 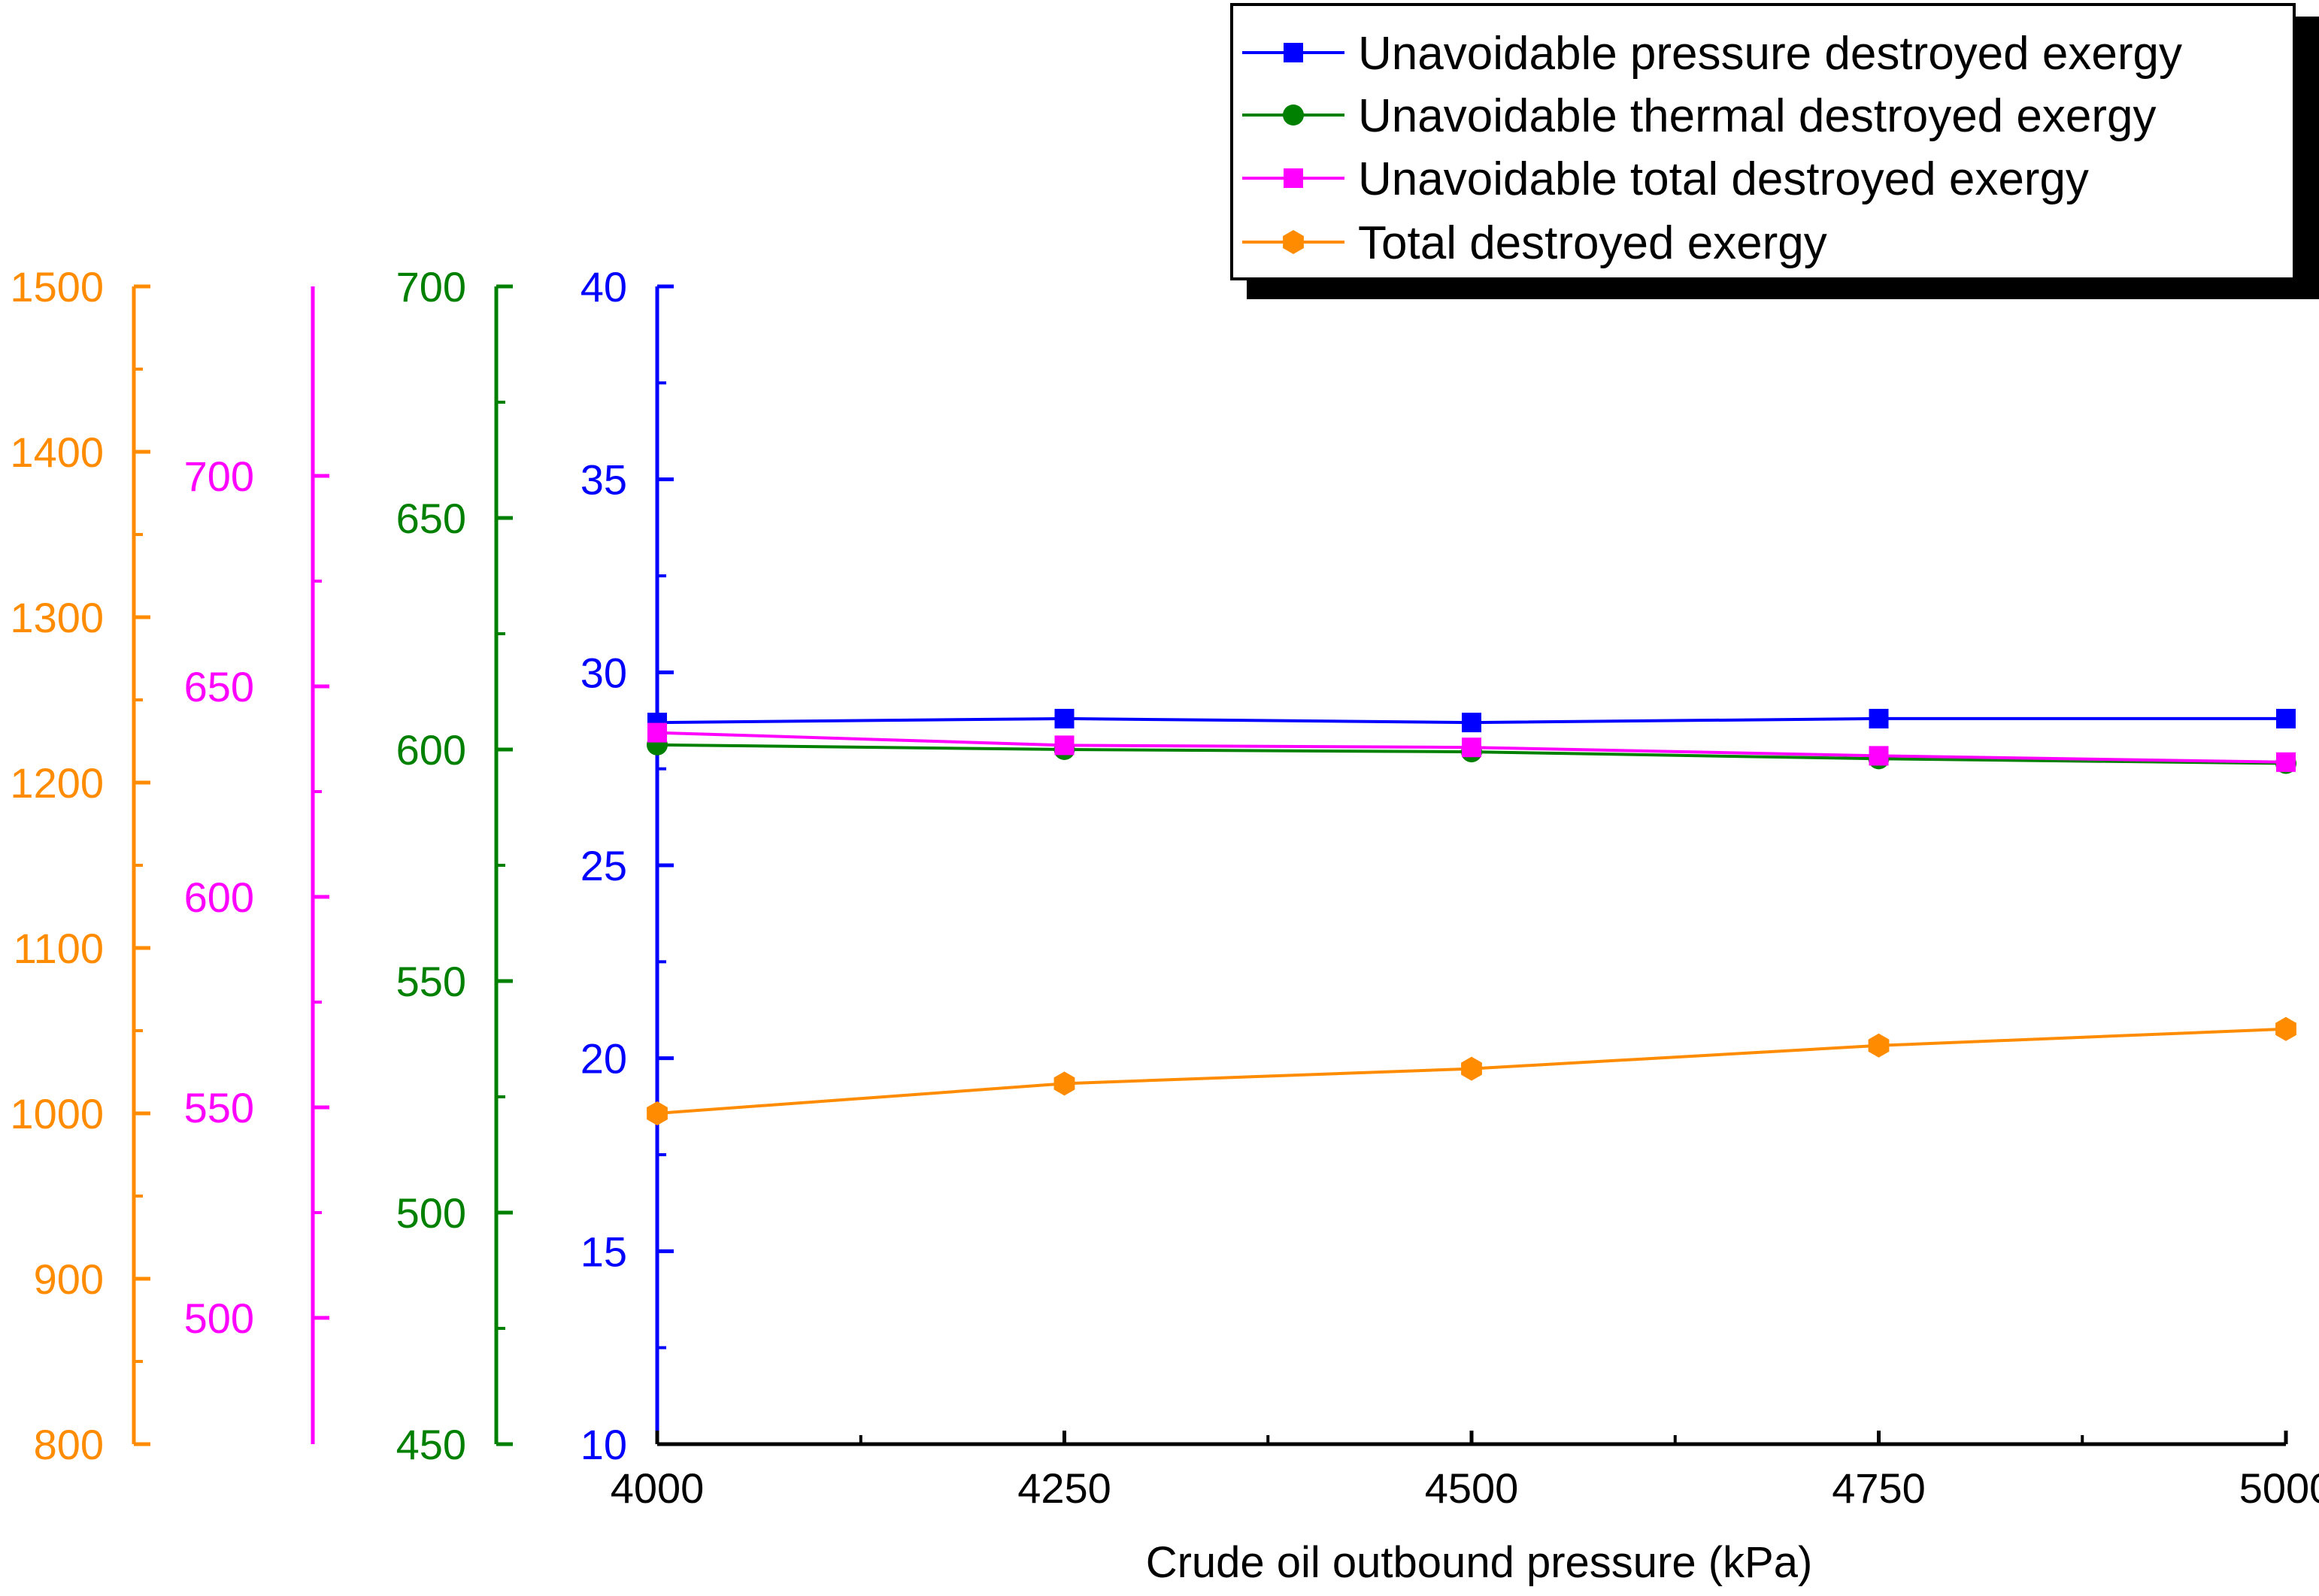 I want to click on x-tick-label: 4000, so click(x=658, y=1488).